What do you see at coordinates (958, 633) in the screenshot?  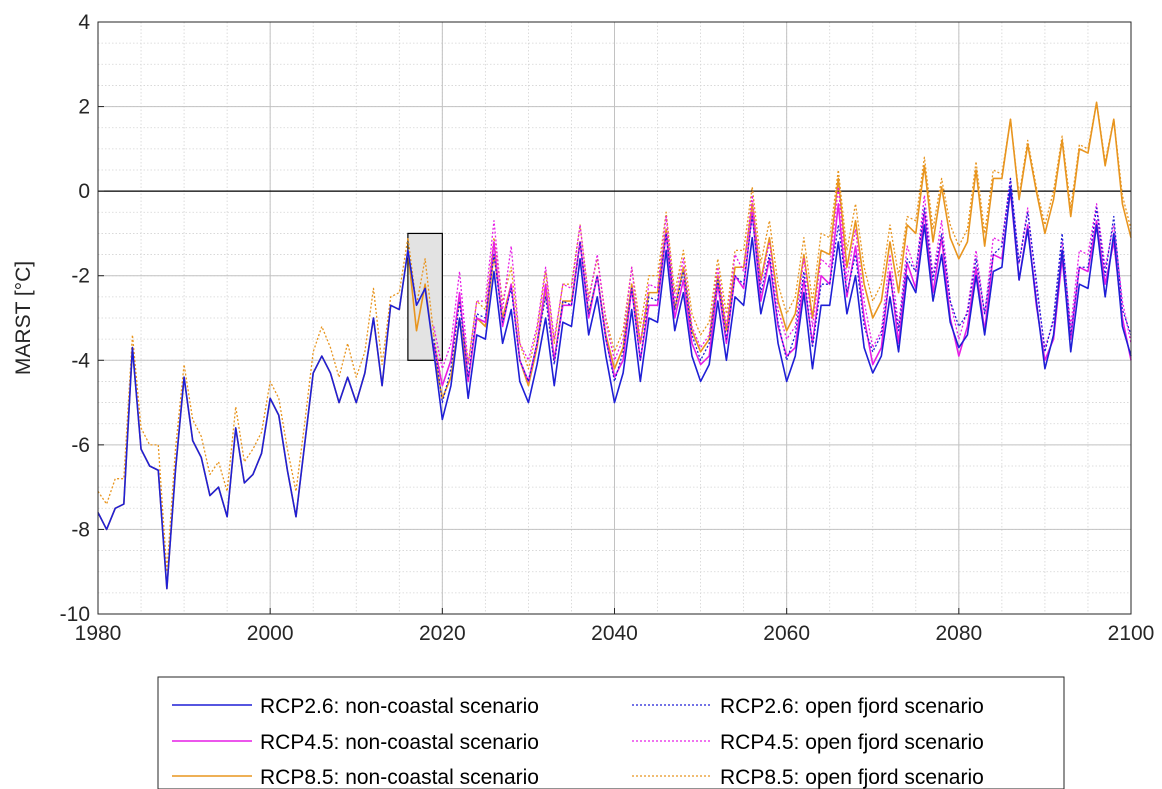 I see `x-tick-label: 2080` at bounding box center [958, 633].